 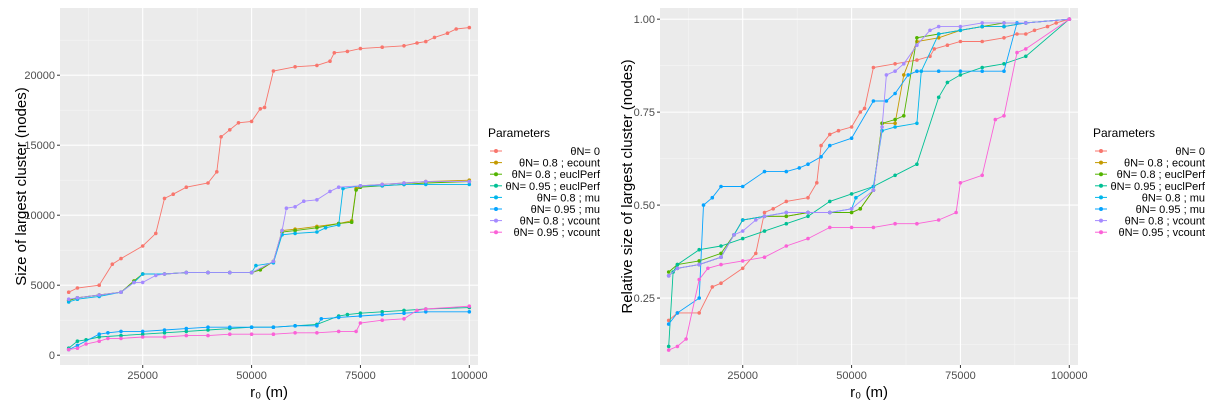 What do you see at coordinates (1164, 164) in the screenshot?
I see `legend-label: θN= 0.8 ; ecount` at bounding box center [1164, 164].